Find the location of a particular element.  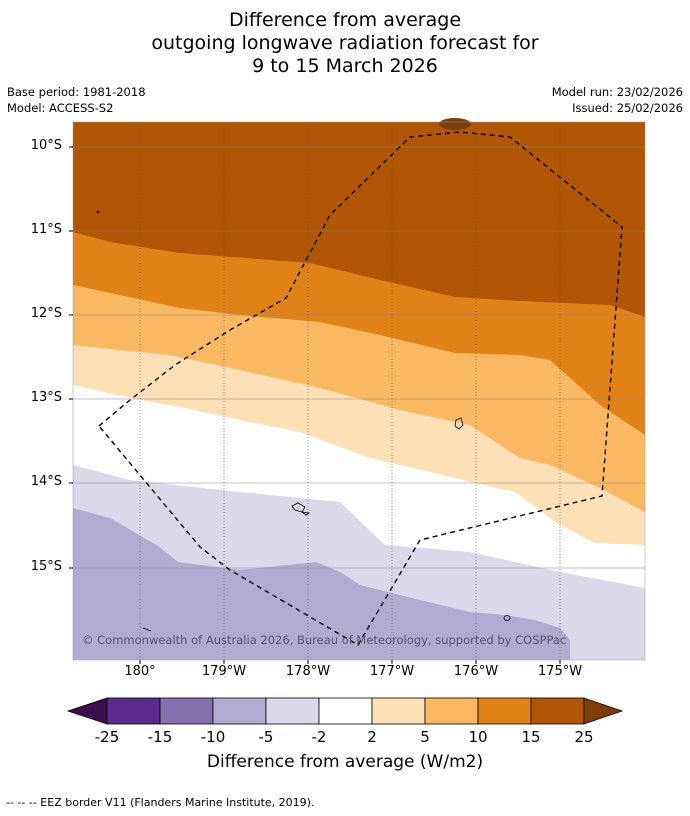

model-run: Model run: 23/02/2026 is located at coordinates (617, 92).